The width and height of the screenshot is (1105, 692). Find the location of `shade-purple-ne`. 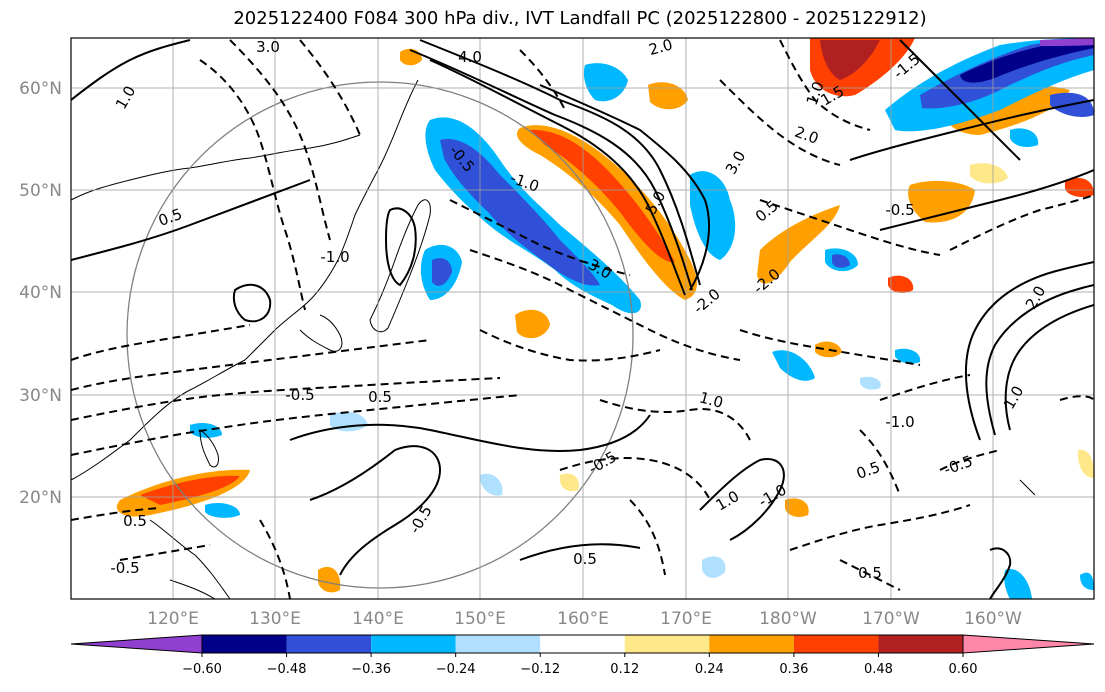

shade-purple-ne is located at coordinates (1067, 42).